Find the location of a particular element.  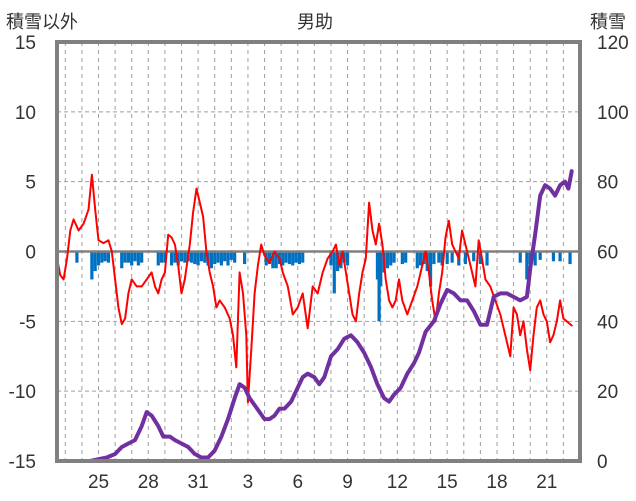

left-tick-label: 0 is located at coordinates (30, 253).